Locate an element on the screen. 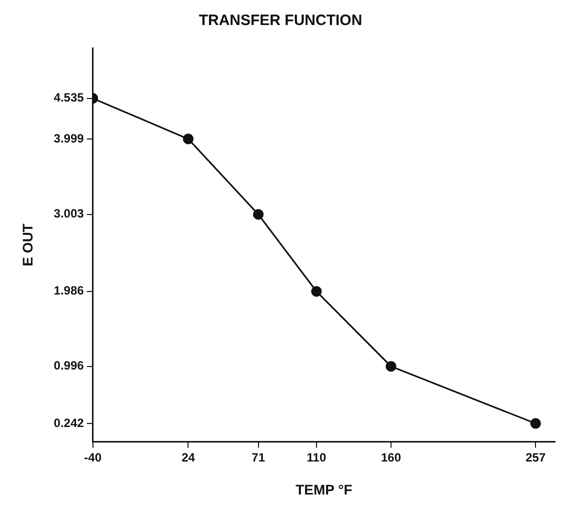 This screenshot has width=575, height=519. y-tick-label: 3.999 is located at coordinates (69, 138).